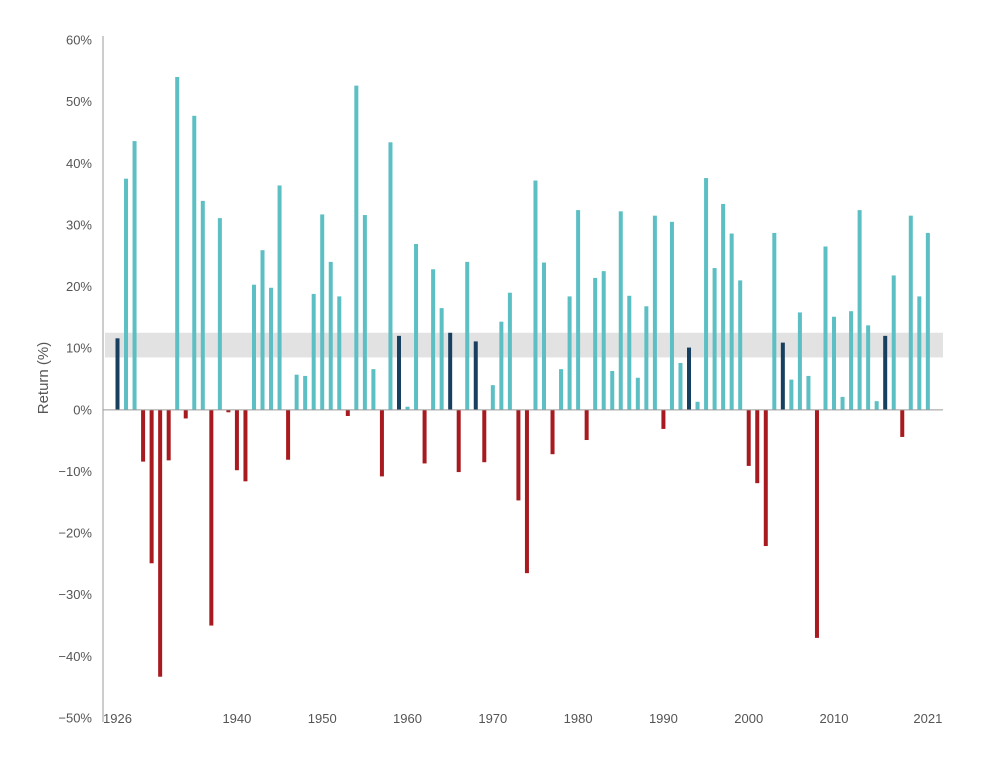  Describe the element at coordinates (79, 224) in the screenshot. I see `y-tick-label: 30%` at that location.